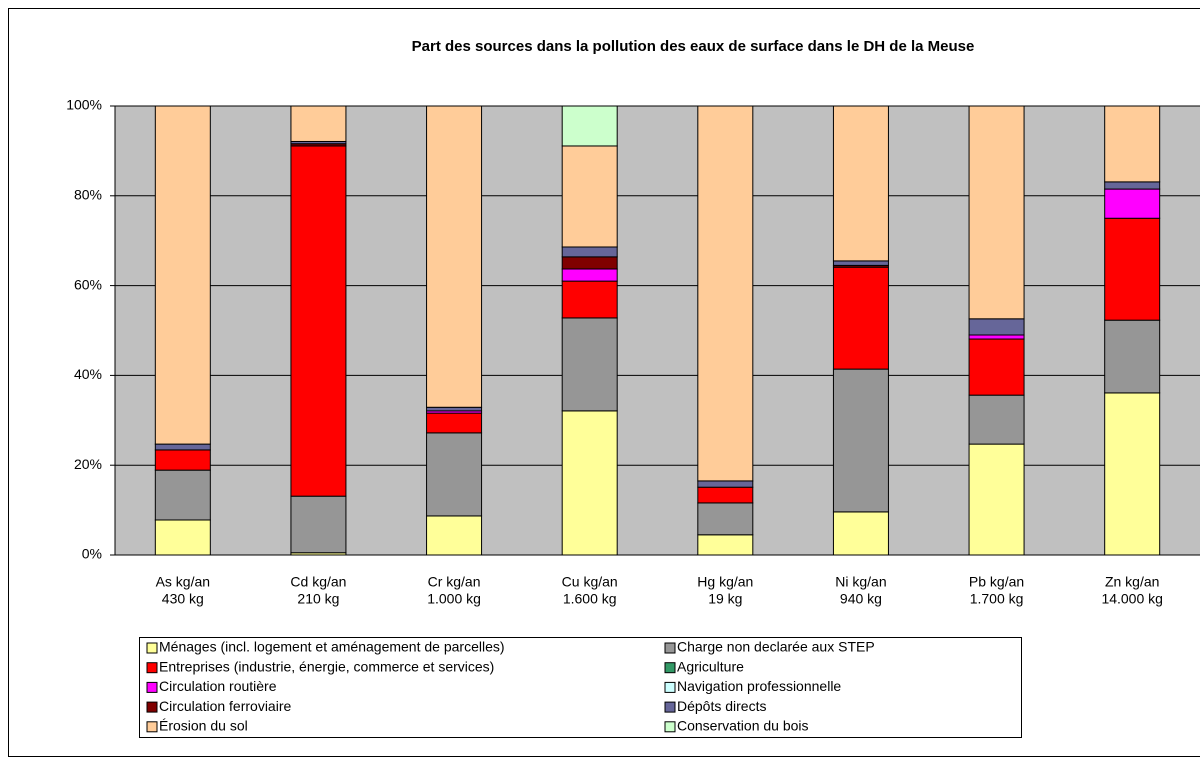 This screenshot has width=1200, height=767. Describe the element at coordinates (721, 706) in the screenshot. I see `legend-label: Dépôts directs` at that location.